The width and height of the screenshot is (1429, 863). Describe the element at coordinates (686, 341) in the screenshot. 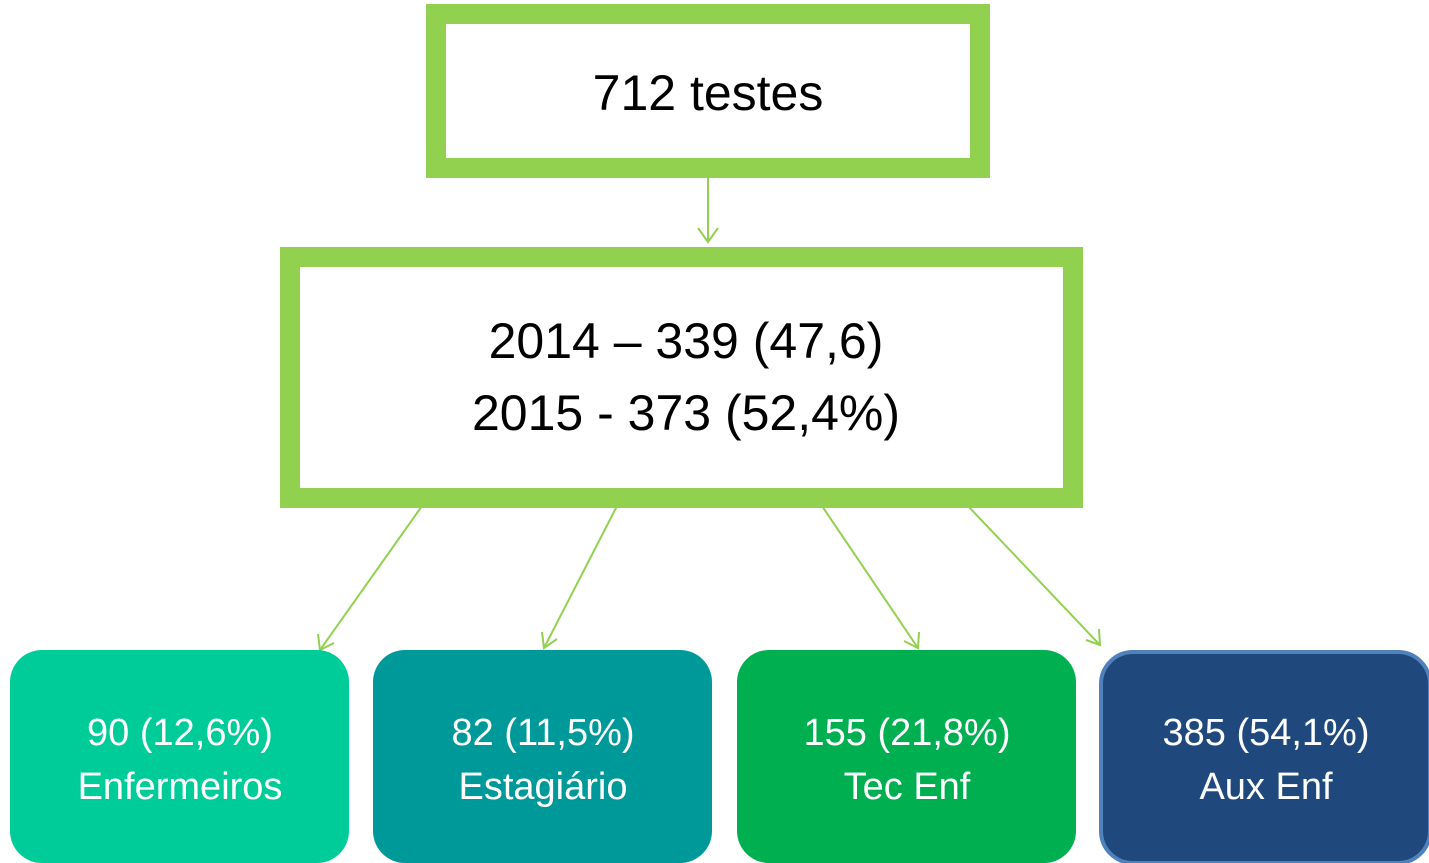

I see `node-label: 2014 – 339 (47,6)` at that location.